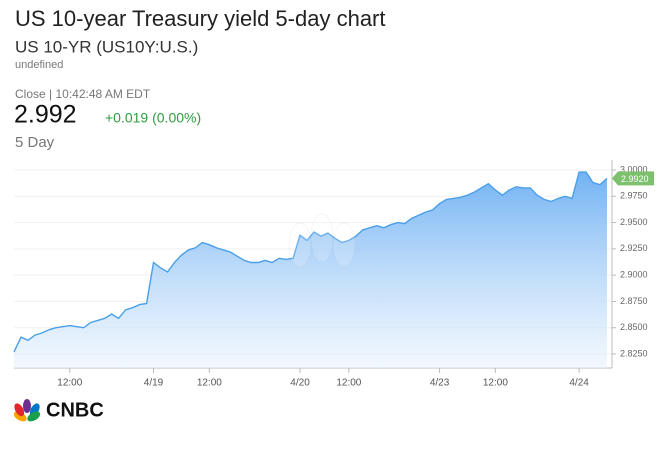  What do you see at coordinates (634, 301) in the screenshot?
I see `y-tick-label: 2.8750` at bounding box center [634, 301].